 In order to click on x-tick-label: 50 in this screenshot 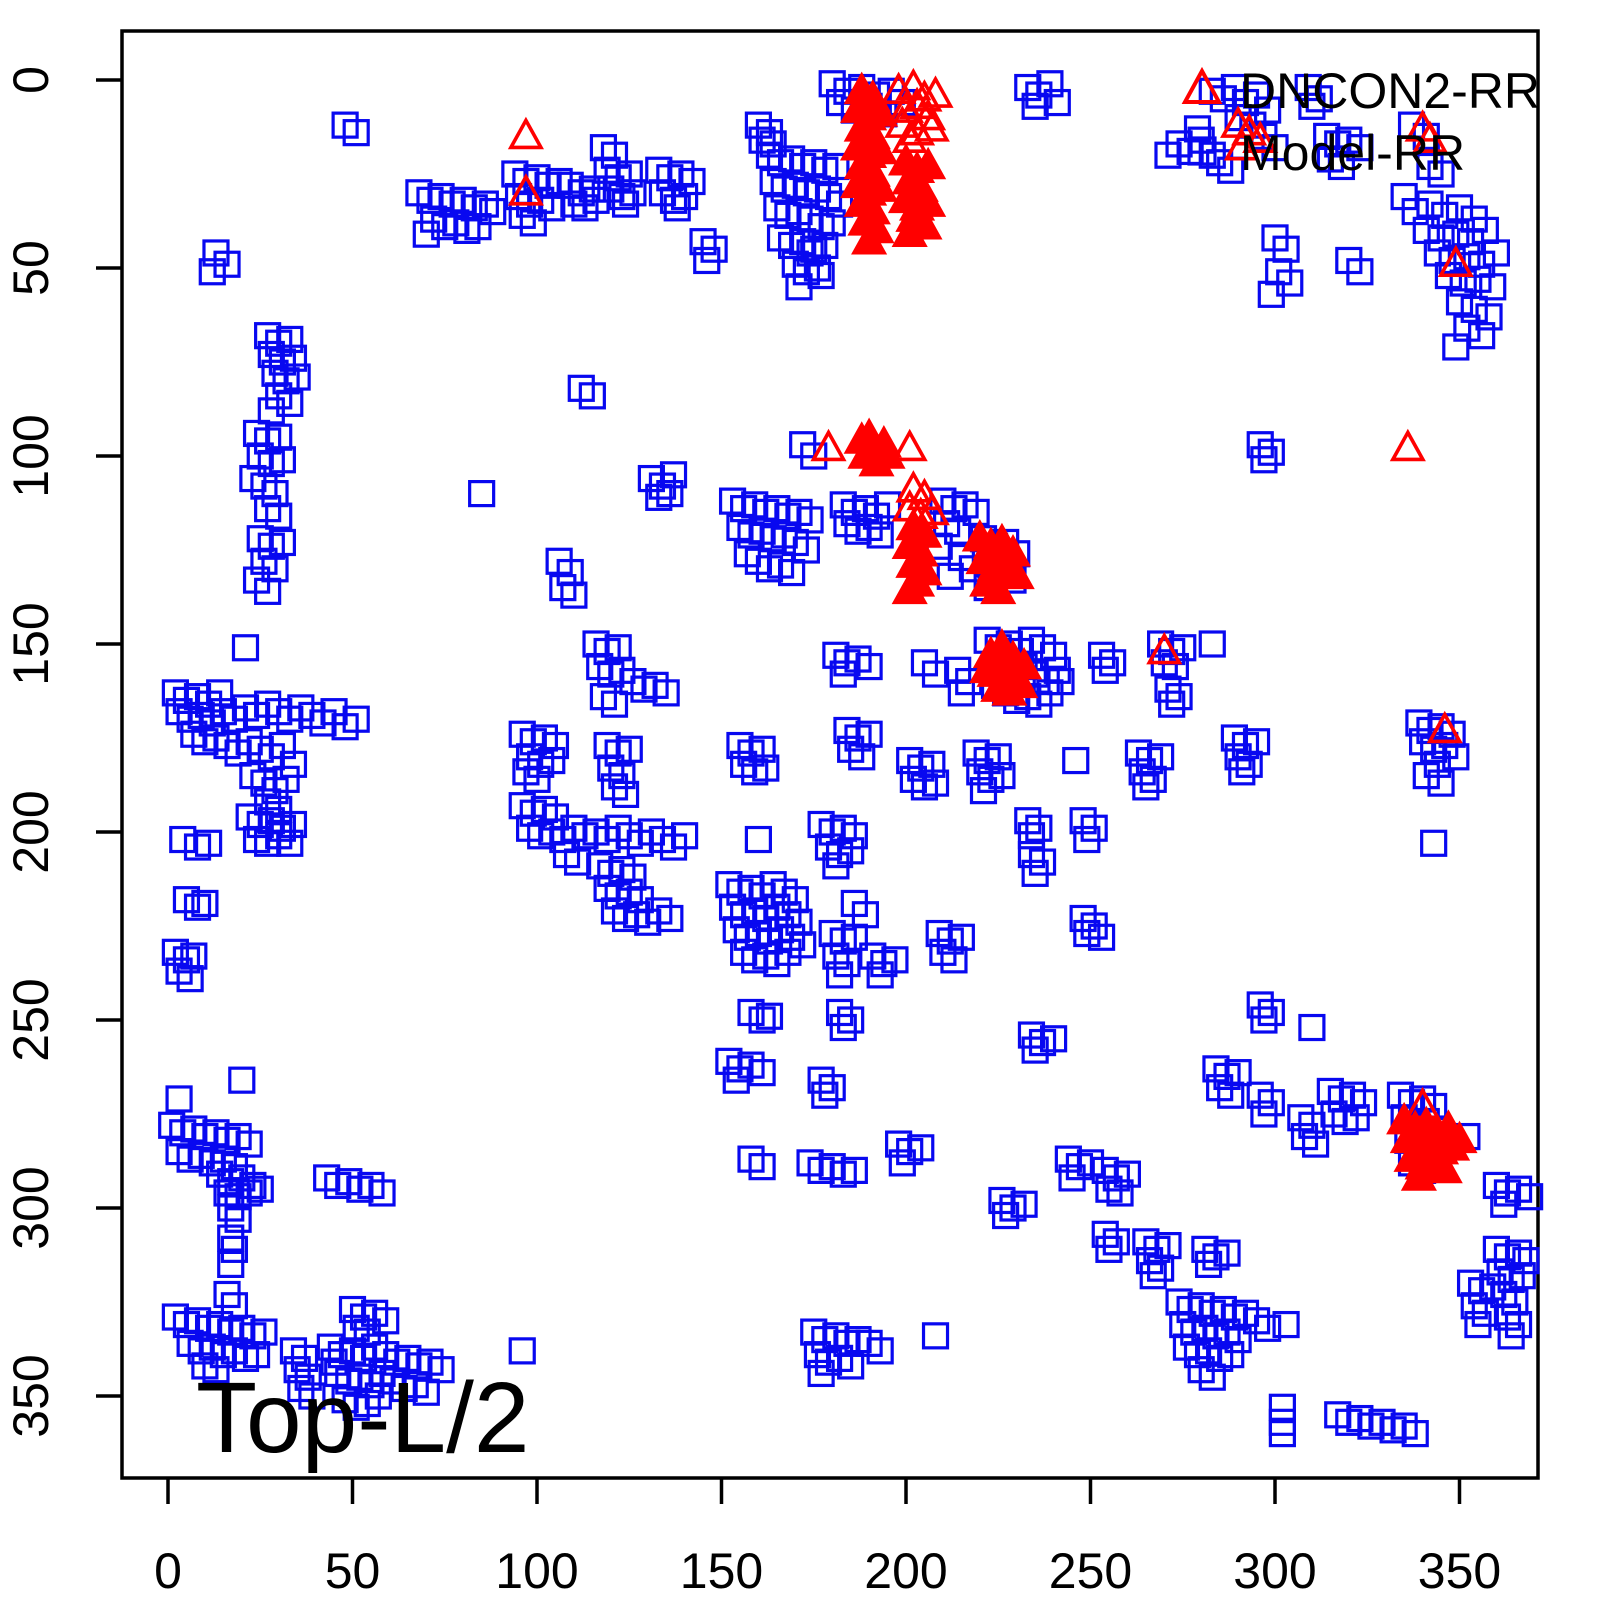, I will do `click(353, 1571)`.